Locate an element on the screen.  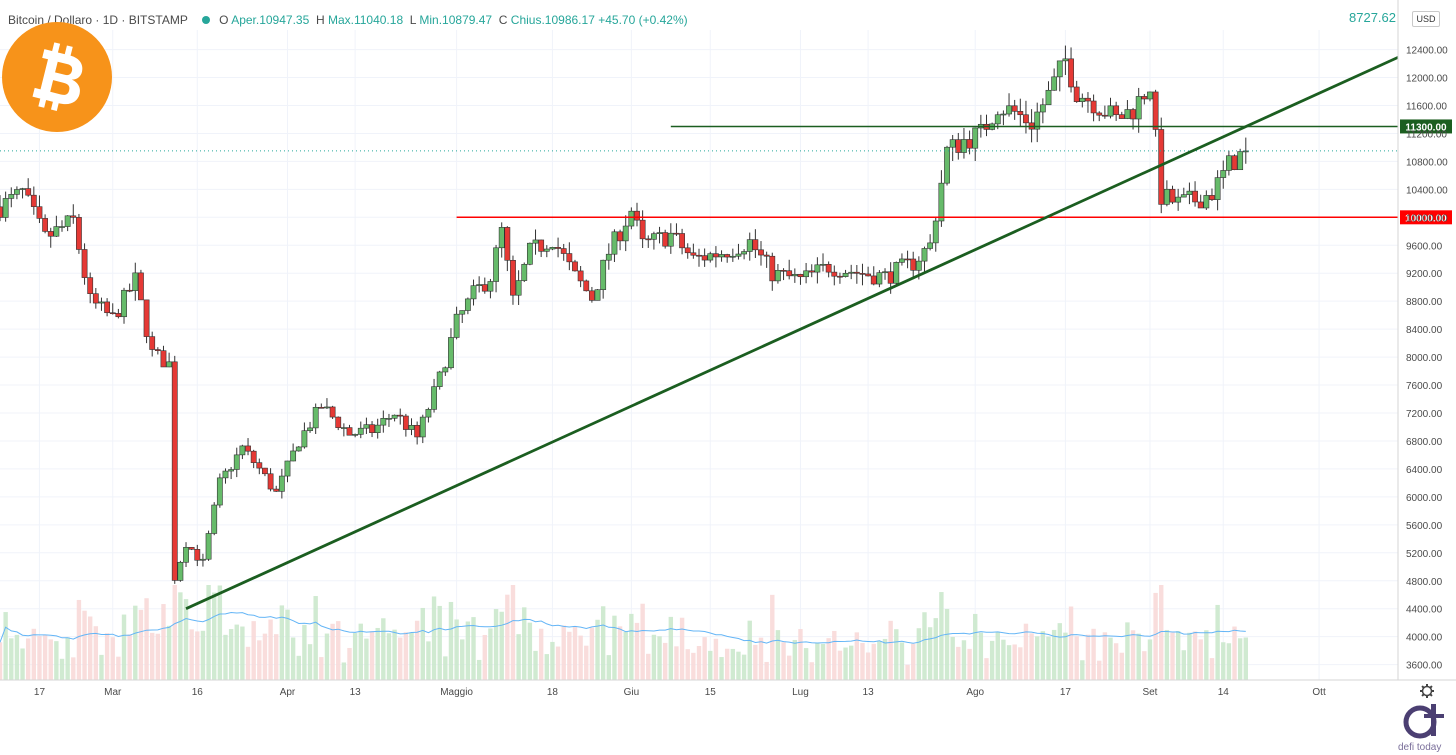
gear-icon is located at coordinates (1427, 691).